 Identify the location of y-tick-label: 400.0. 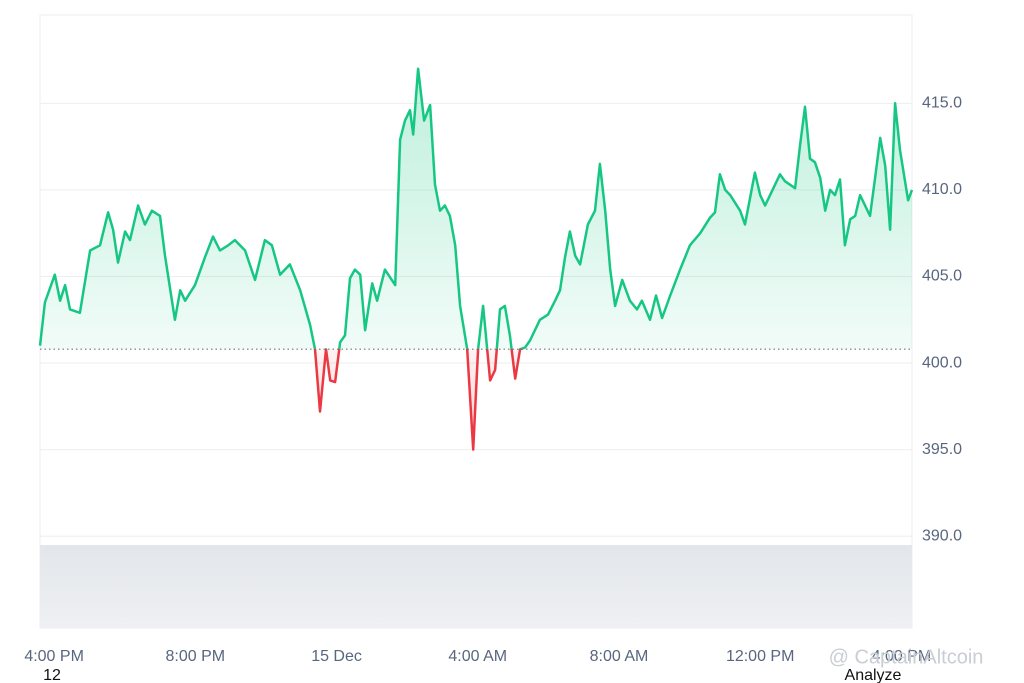
(942, 362).